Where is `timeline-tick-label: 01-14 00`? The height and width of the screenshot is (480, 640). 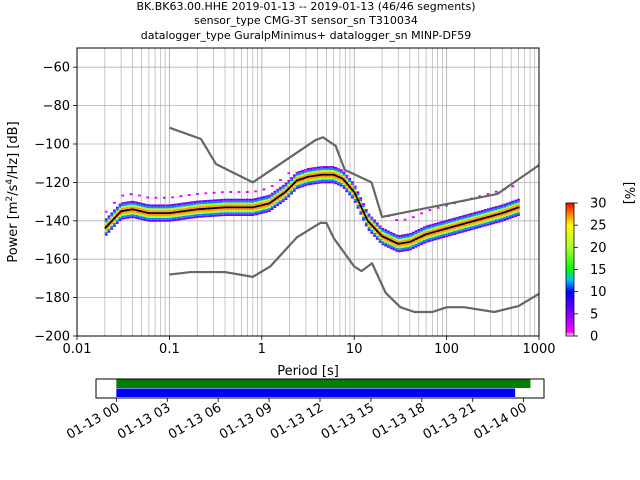 timeline-tick-label: 01-14 00 is located at coordinates (501, 421).